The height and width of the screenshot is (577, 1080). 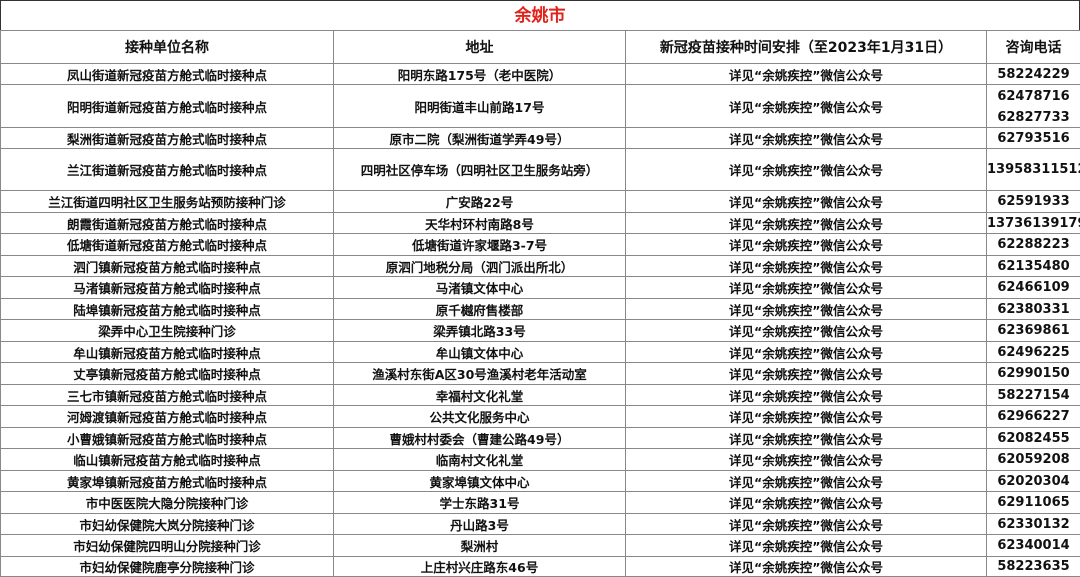 What do you see at coordinates (480, 374) in the screenshot?
I see `address-cell: 渔溪村东街A区30号渔溪村老年活动室` at bounding box center [480, 374].